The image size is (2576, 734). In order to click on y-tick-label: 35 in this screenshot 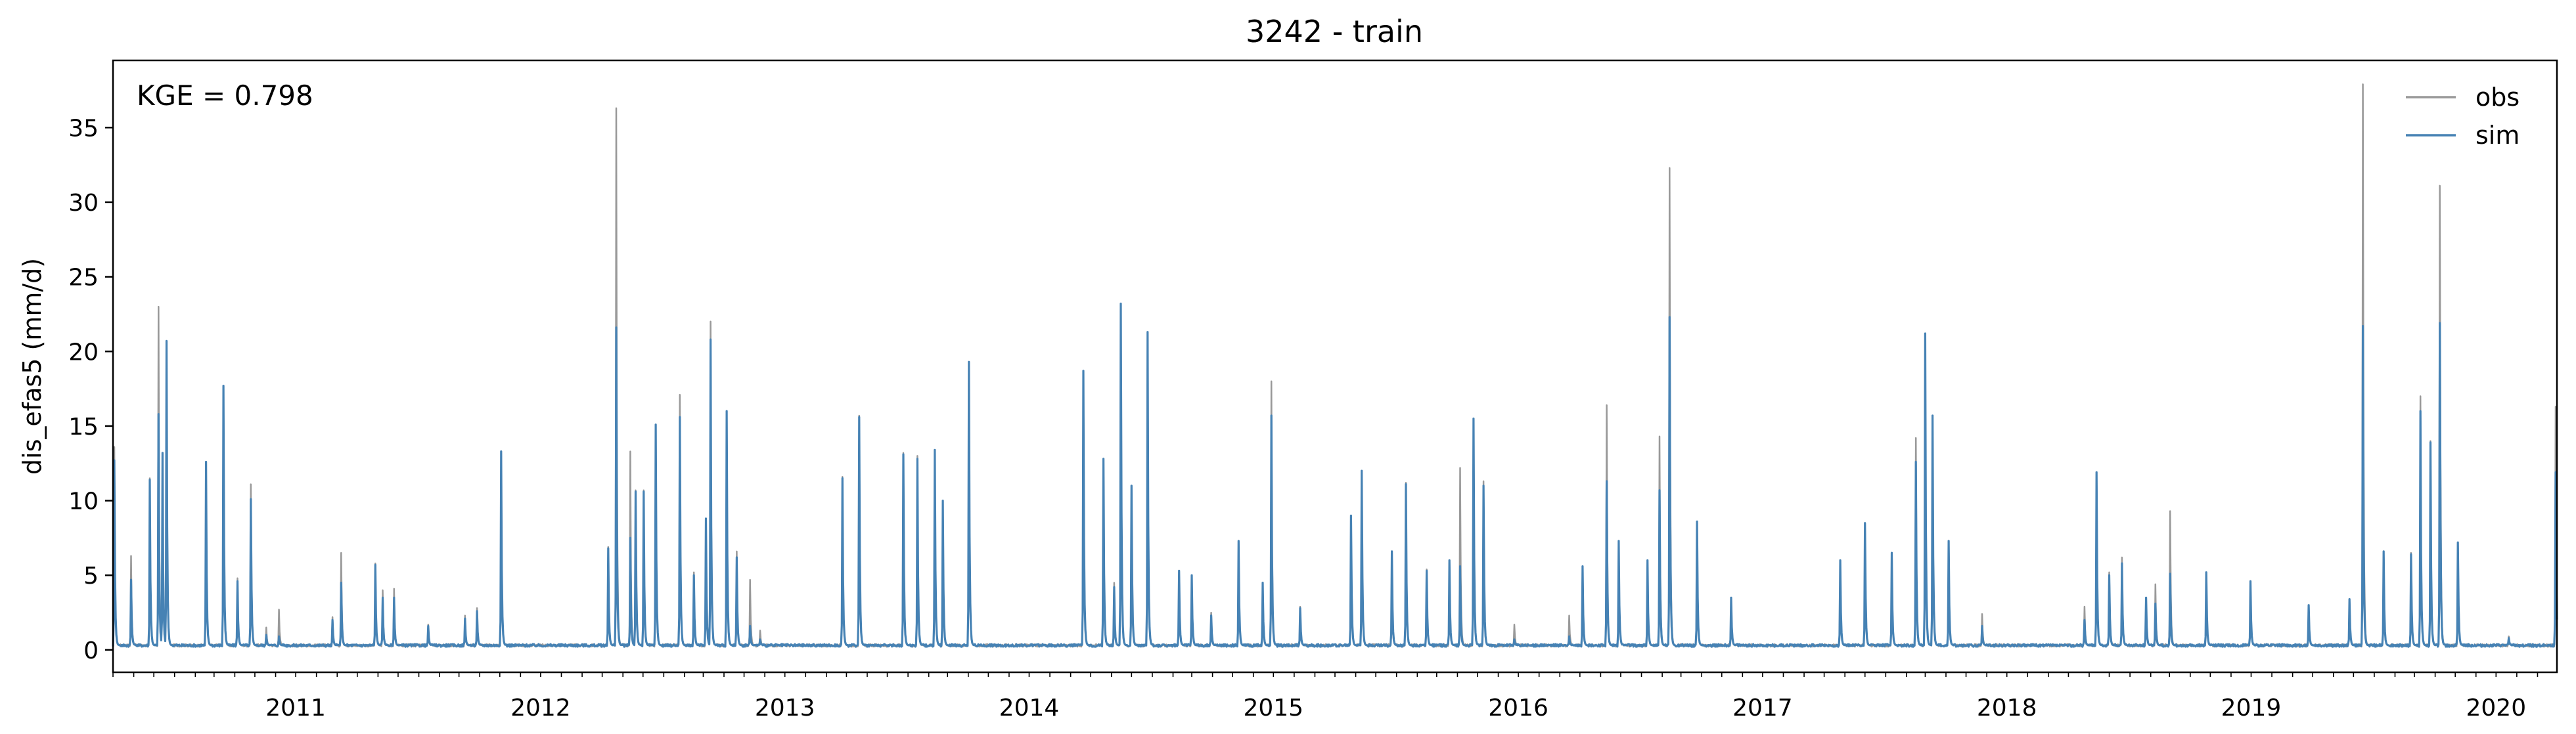, I will do `click(83, 128)`.